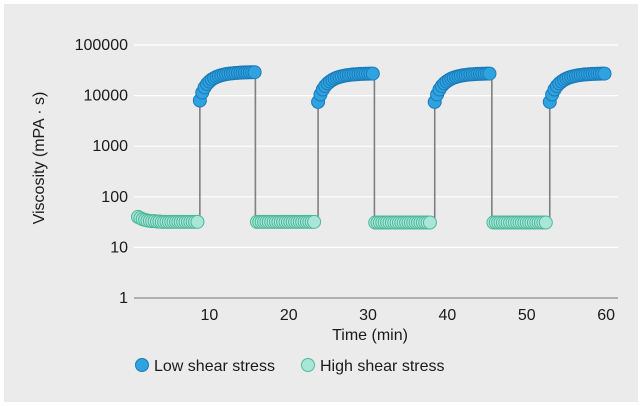 This screenshot has width=642, height=406. I want to click on legend-marker-low-shear, so click(142, 365).